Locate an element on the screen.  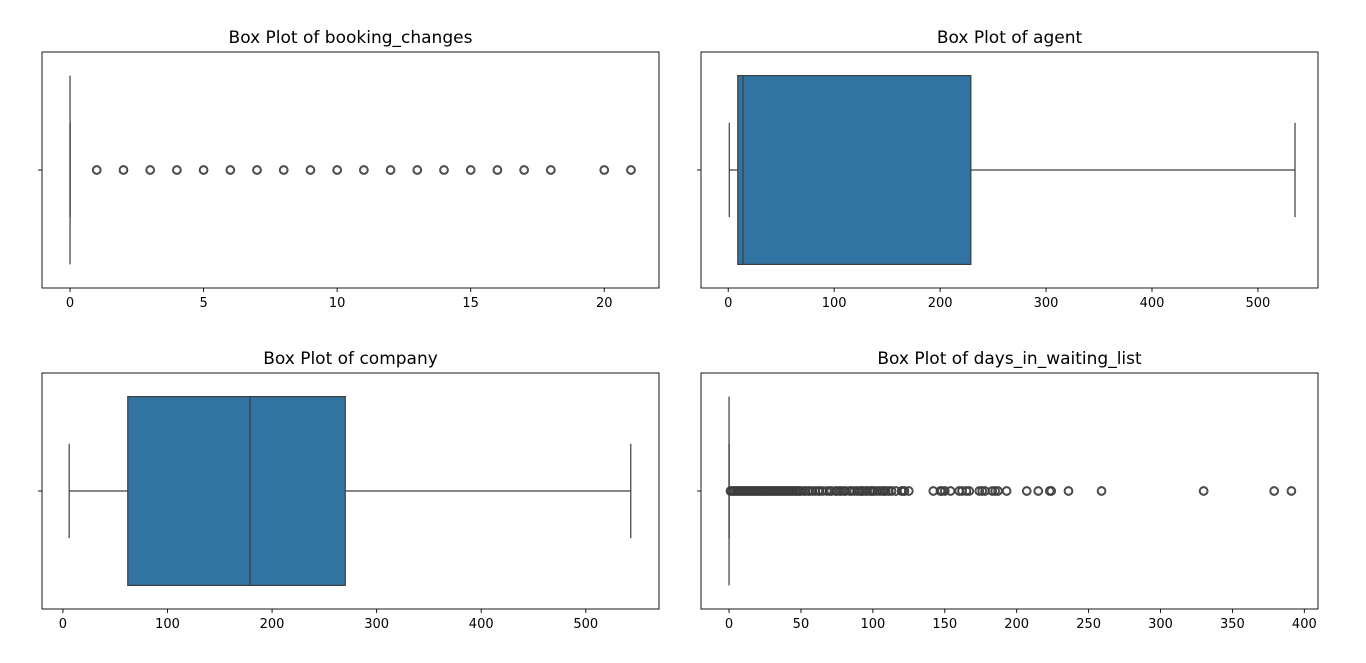
x-tick-label: 15 is located at coordinates (470, 303).